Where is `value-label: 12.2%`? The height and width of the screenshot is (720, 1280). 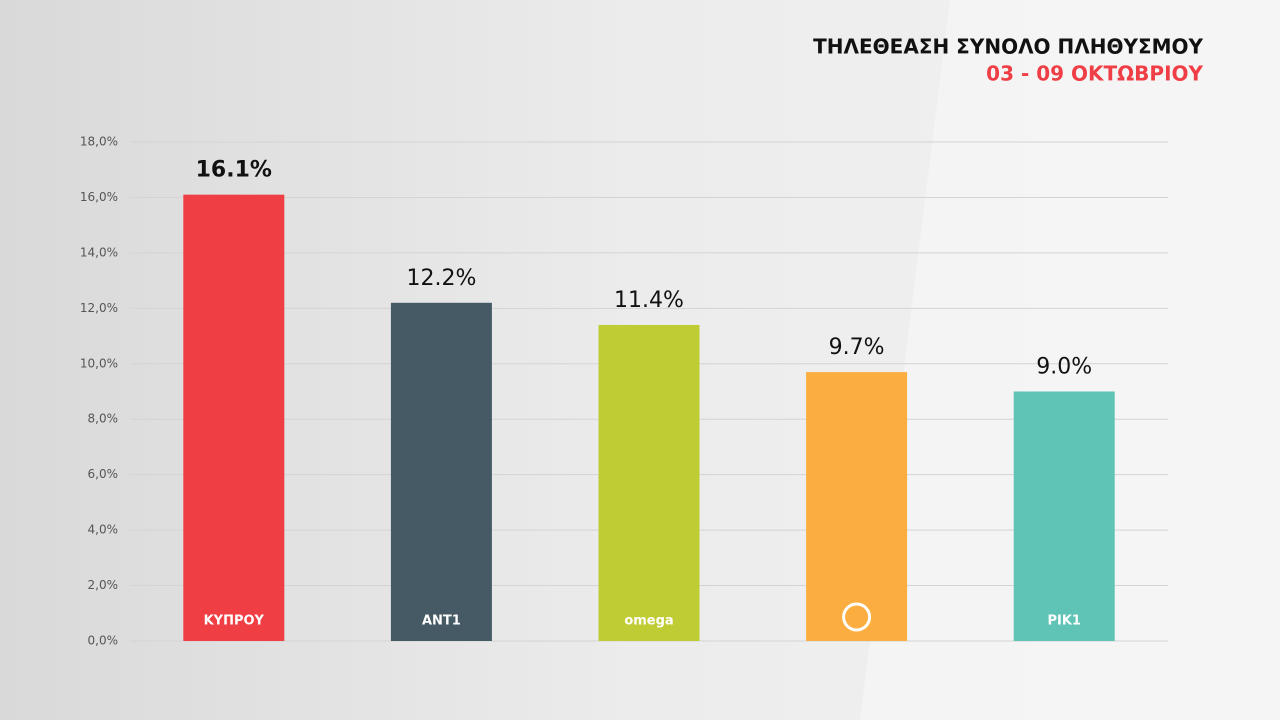 value-label: 12.2% is located at coordinates (441, 278).